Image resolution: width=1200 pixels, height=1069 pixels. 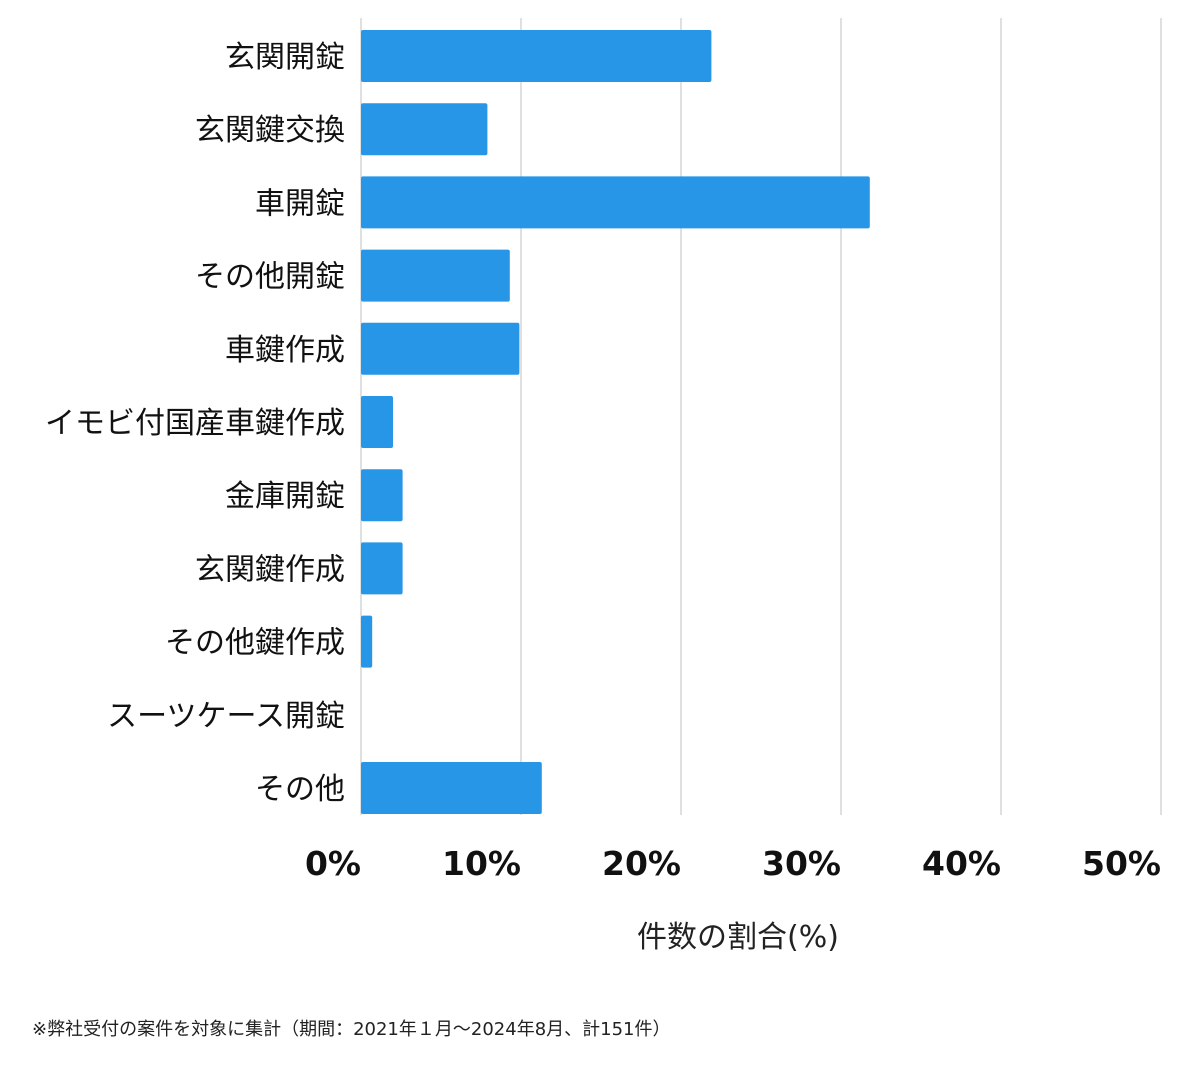 I want to click on category-label-6: イモビ付国産車鍵作成, so click(x=195, y=423).